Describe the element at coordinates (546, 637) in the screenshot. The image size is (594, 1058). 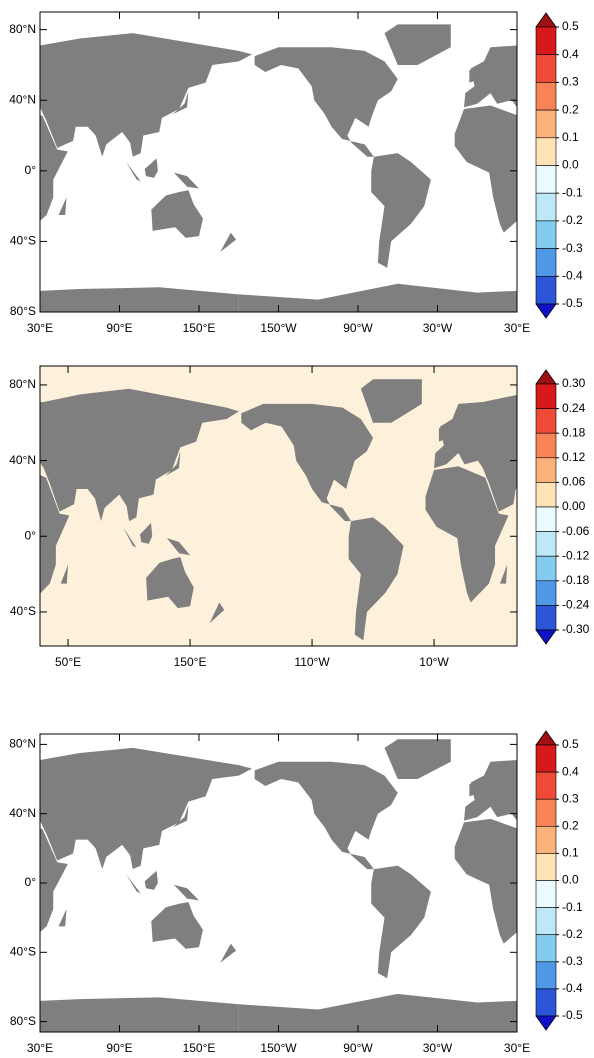
I see `colorbar-bottom-triangle` at that location.